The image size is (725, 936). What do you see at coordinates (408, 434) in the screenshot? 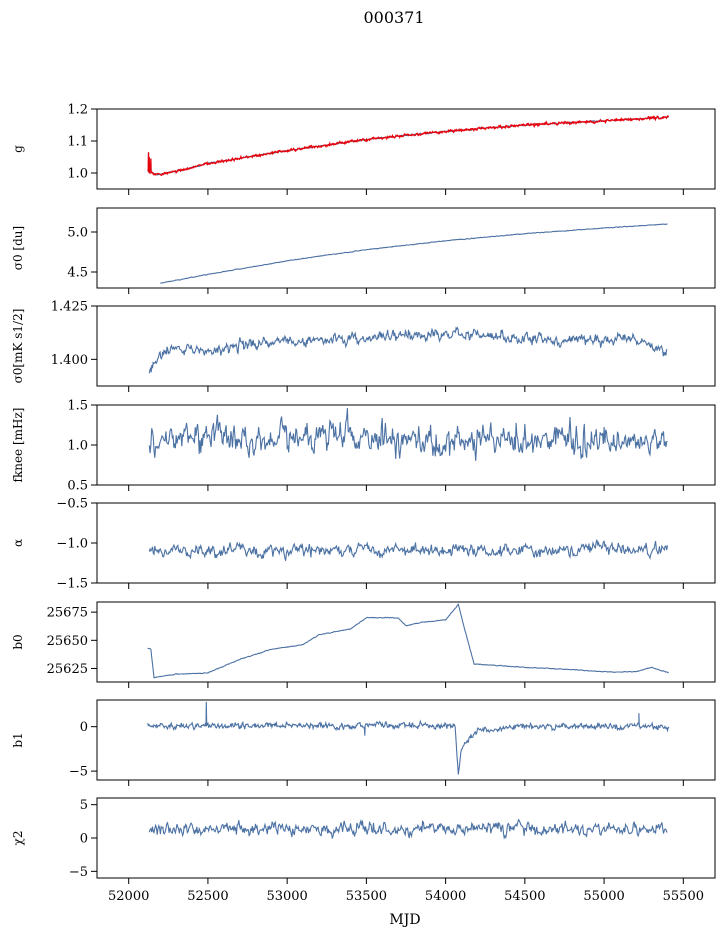
I see `series-line-fknee` at bounding box center [408, 434].